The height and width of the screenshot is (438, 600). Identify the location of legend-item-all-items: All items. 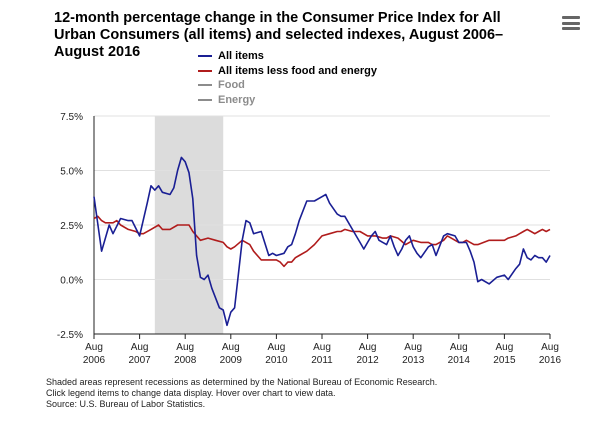
(287, 56).